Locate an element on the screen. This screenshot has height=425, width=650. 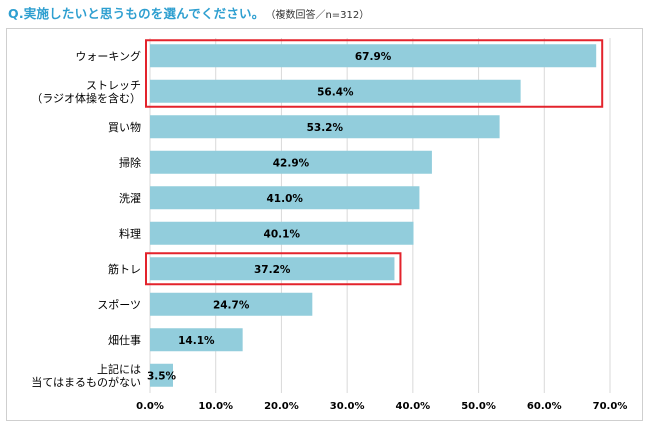
category-label: ウォーキング is located at coordinates (108, 56).